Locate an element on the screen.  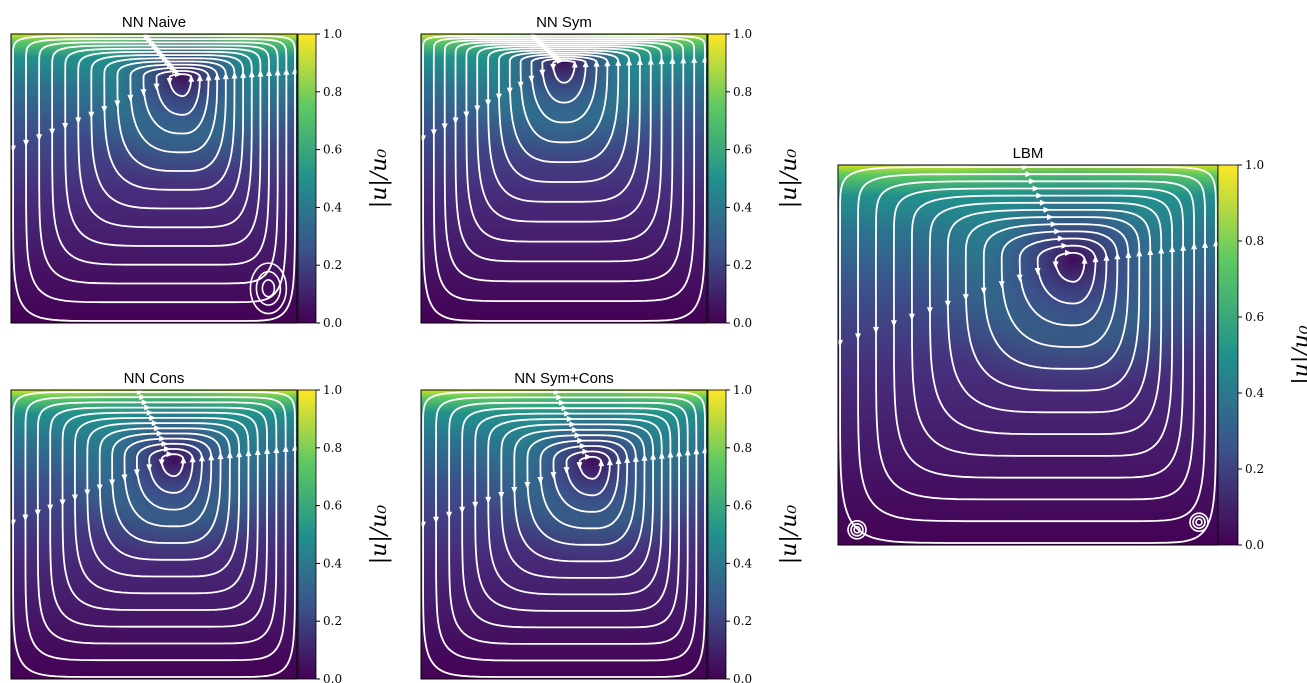
panel-3: NN Sym+Cons 0.0 0.2 0.4 0.6 0.8 1.0 |u|/u₀ is located at coordinates (611, 526).